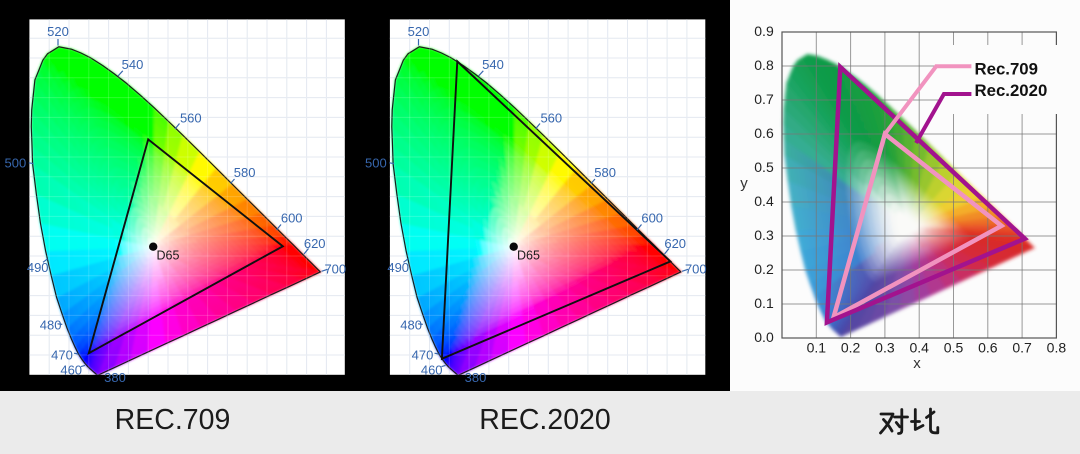 This screenshot has height=454, width=1080. I want to click on svg-text: 0.9, so click(764, 31).